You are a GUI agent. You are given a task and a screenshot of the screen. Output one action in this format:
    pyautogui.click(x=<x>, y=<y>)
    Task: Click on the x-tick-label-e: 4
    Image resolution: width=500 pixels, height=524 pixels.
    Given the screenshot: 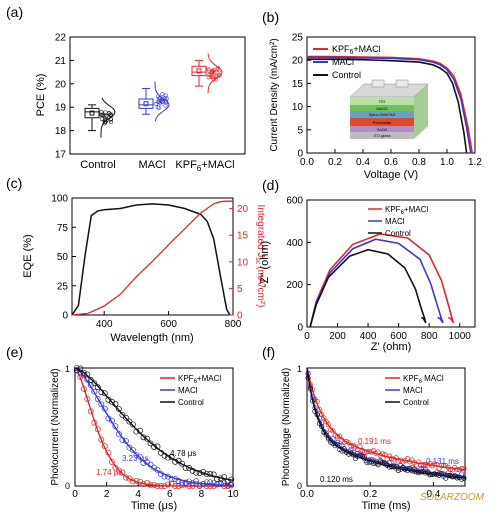 What is the action you would take?
    pyautogui.click(x=138, y=494)
    